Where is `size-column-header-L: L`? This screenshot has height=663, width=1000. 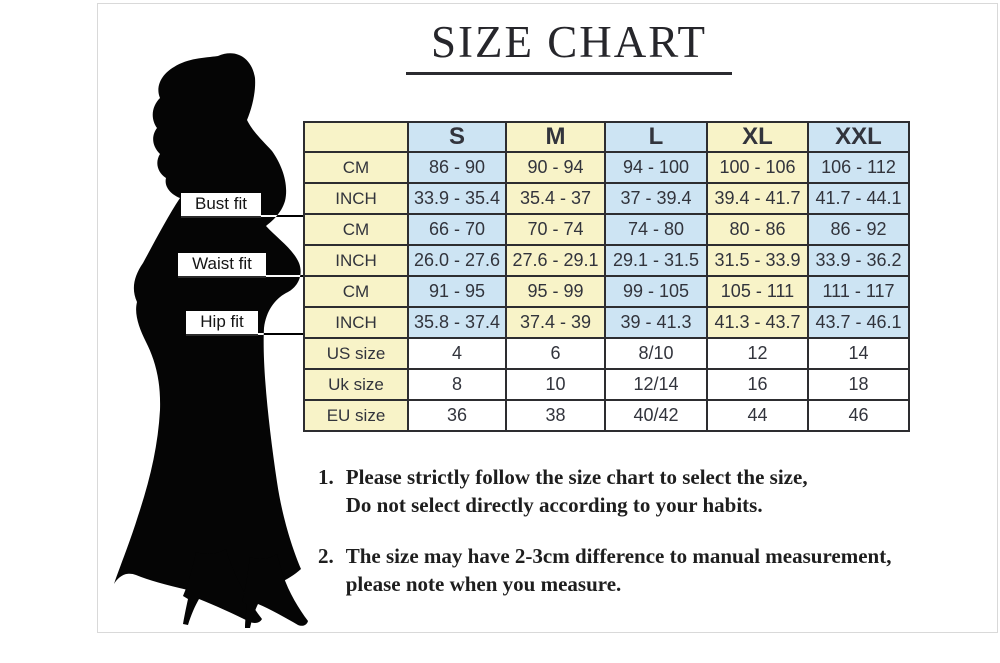 size-column-header-L: L is located at coordinates (656, 137).